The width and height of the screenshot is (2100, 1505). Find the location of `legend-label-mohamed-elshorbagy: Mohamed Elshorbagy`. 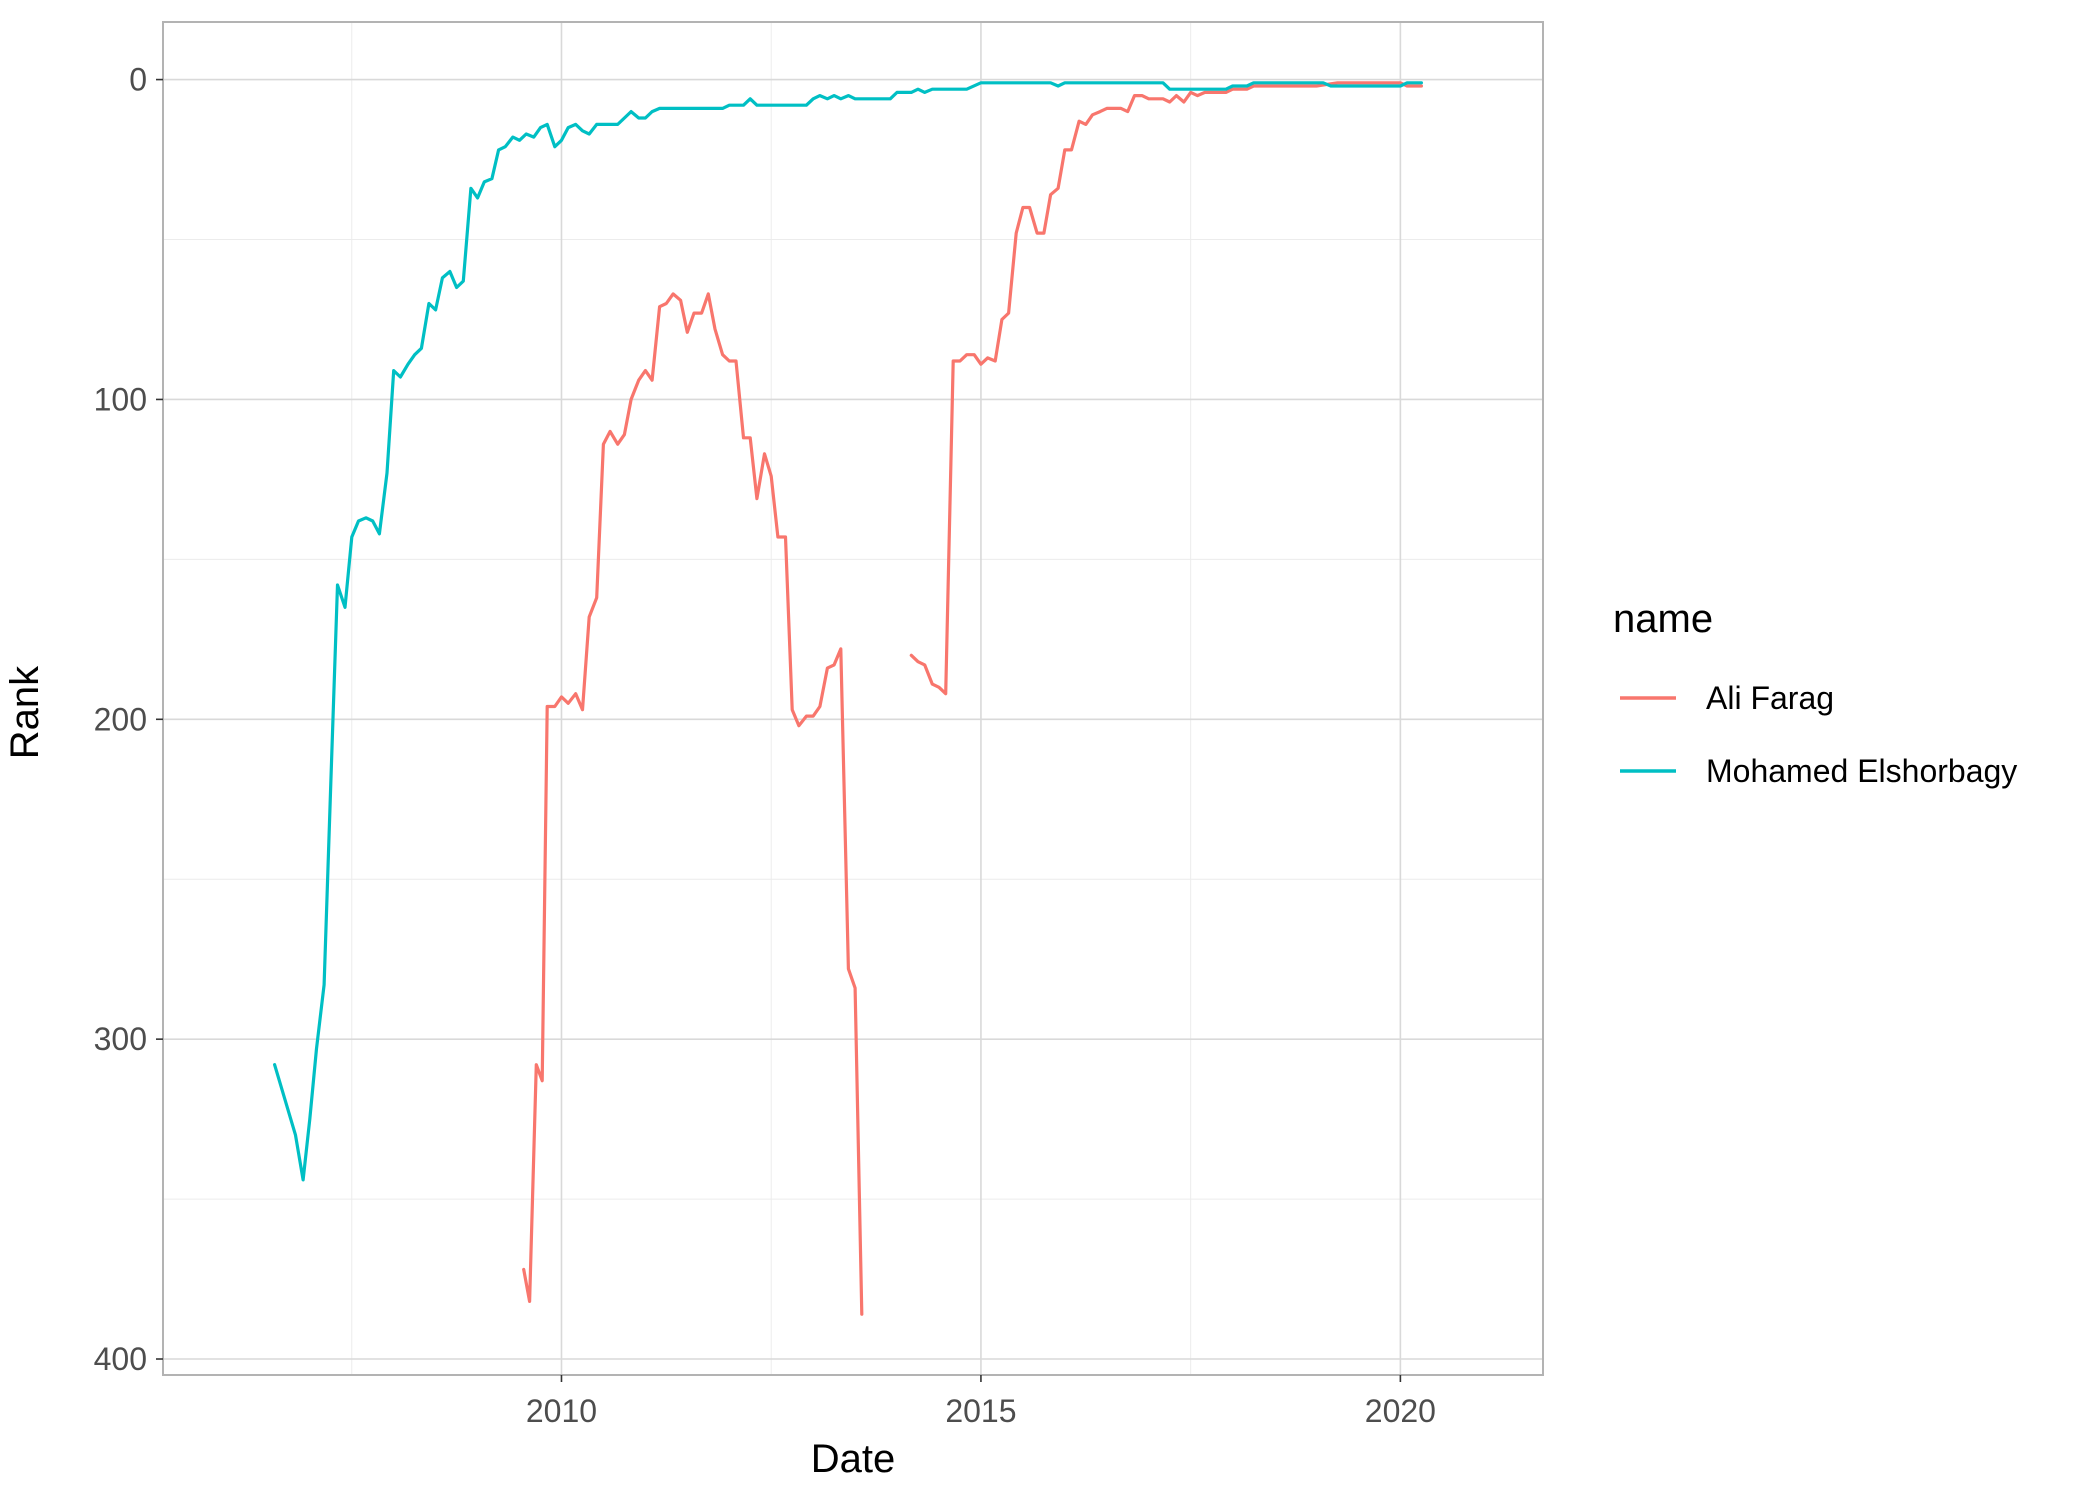

legend-label-mohamed-elshorbagy: Mohamed Elshorbagy is located at coordinates (1861, 771).